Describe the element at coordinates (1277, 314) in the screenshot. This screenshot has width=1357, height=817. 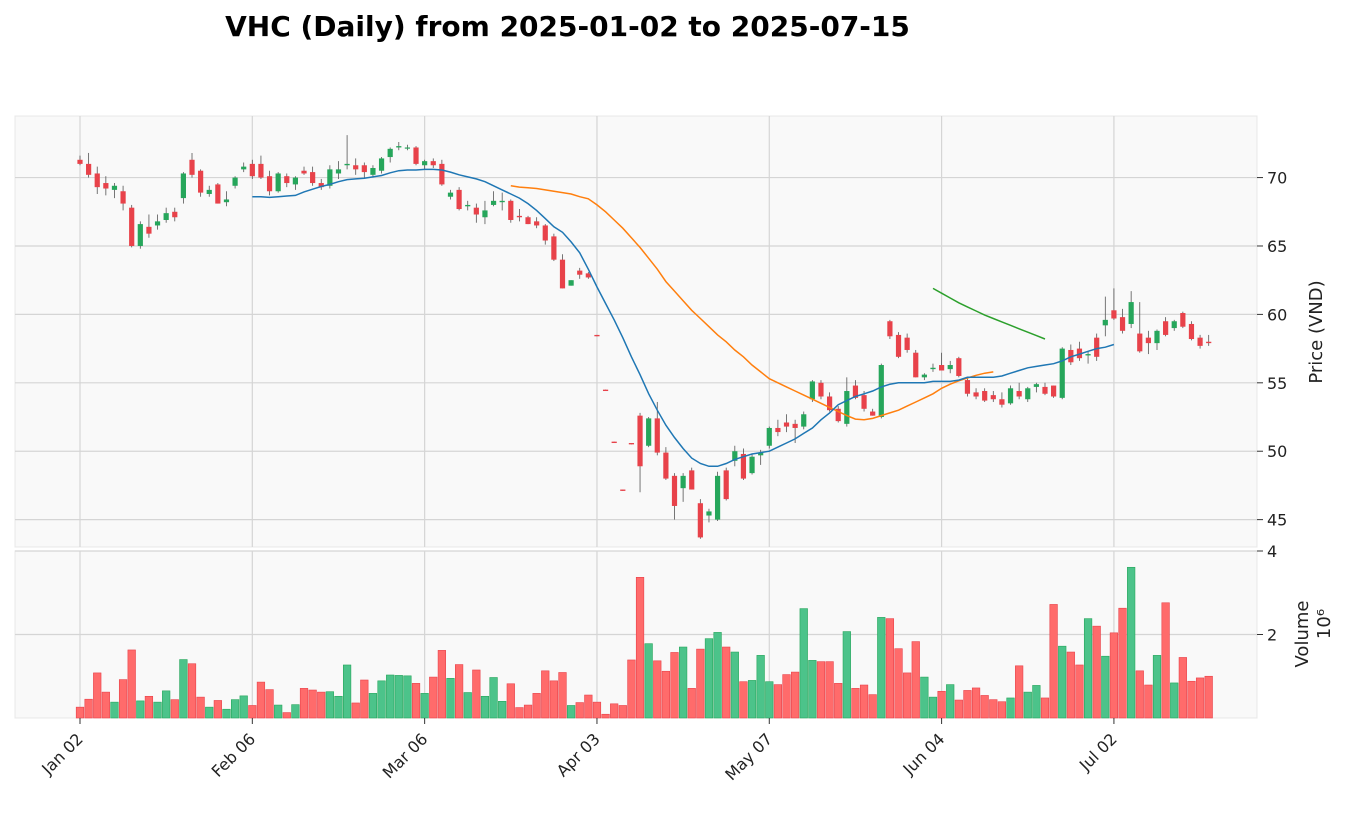
I see `price-tick-label: 60` at that location.